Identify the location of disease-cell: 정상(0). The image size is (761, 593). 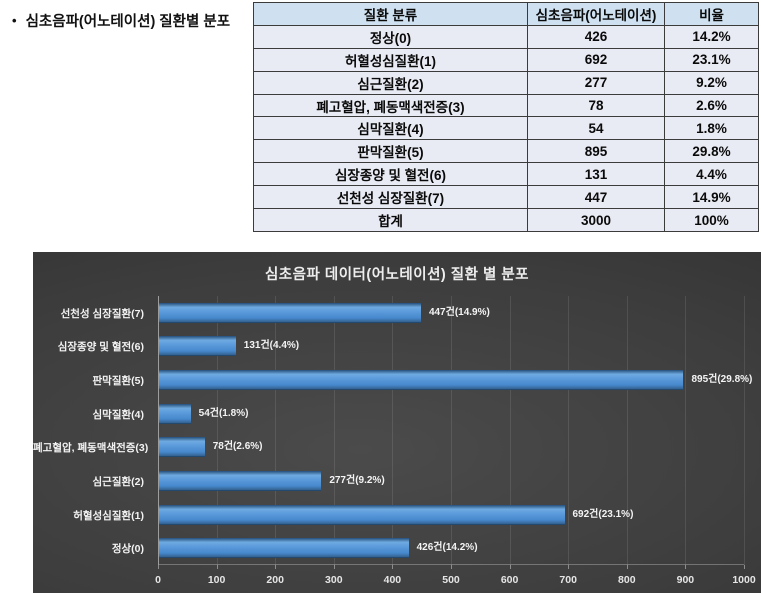
(390, 36).